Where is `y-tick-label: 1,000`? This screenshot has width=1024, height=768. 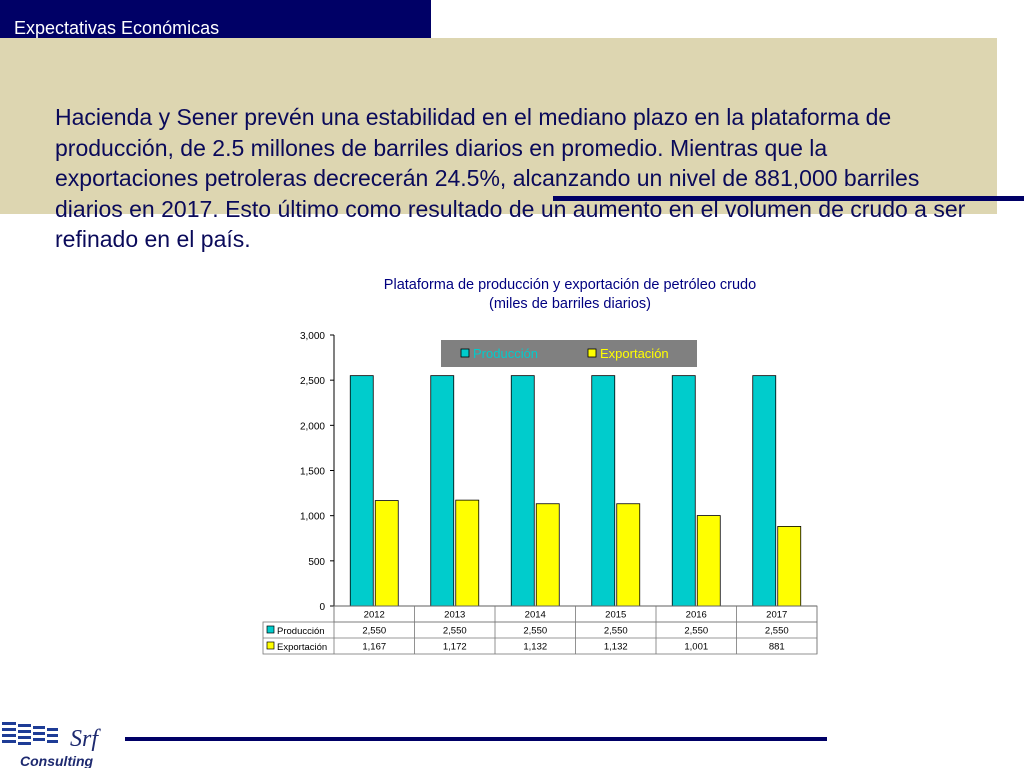 y-tick-label: 1,000 is located at coordinates (312, 517).